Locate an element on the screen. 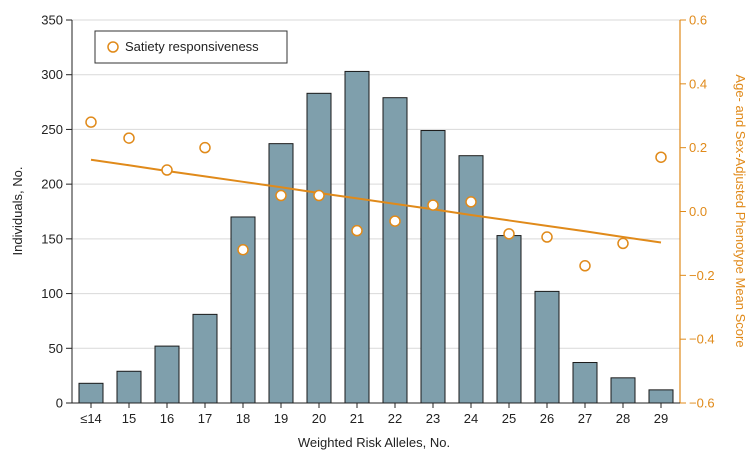 This screenshot has height=451, width=749. y2-tick-label: 0.0 is located at coordinates (698, 211).